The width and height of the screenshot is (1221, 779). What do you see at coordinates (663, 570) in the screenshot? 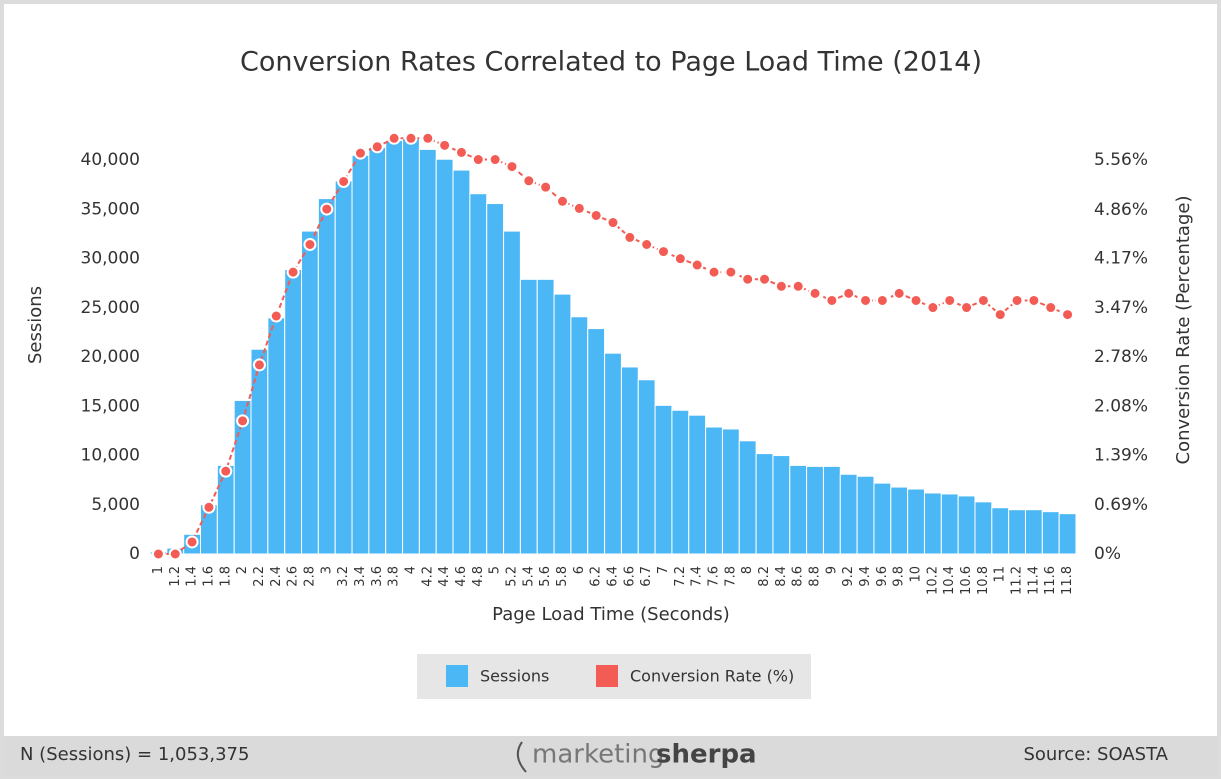
I see `x-tick-label: 7` at bounding box center [663, 570].